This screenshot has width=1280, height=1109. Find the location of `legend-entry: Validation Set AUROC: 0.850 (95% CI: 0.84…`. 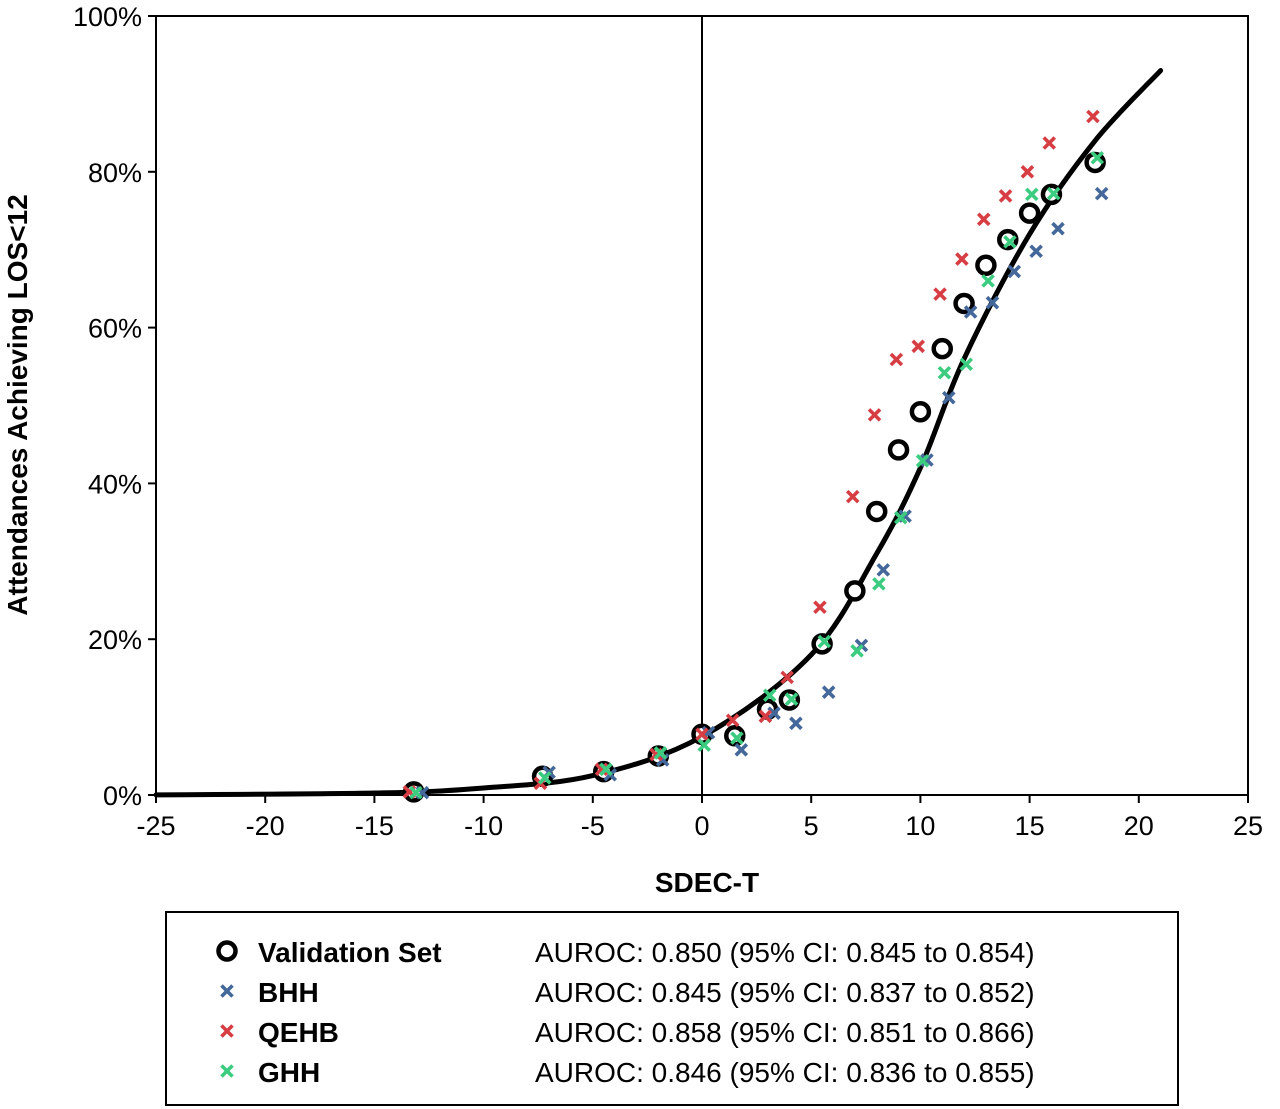

legend-entry: Validation Set AUROC: 0.850 (95% CI: 0.84… is located at coordinates (625, 952).